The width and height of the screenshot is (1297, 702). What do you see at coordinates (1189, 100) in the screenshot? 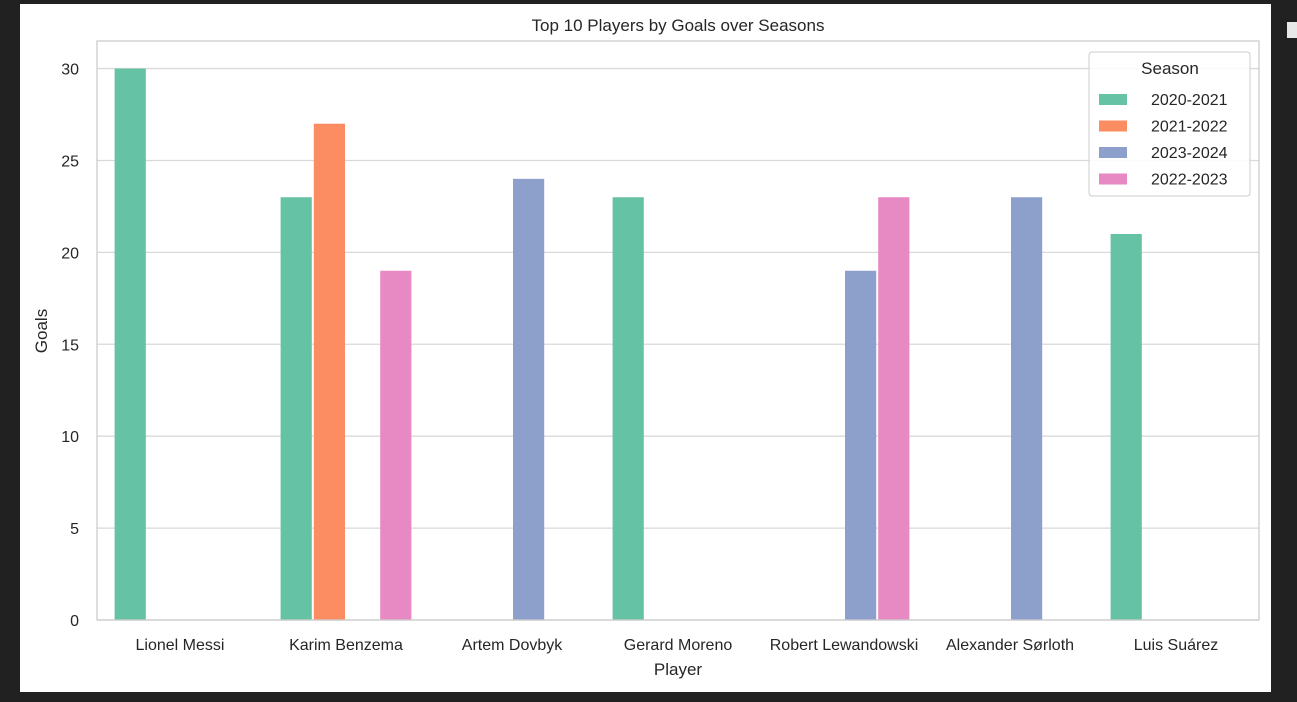
I see `legend-label: 2020-2021` at bounding box center [1189, 100].